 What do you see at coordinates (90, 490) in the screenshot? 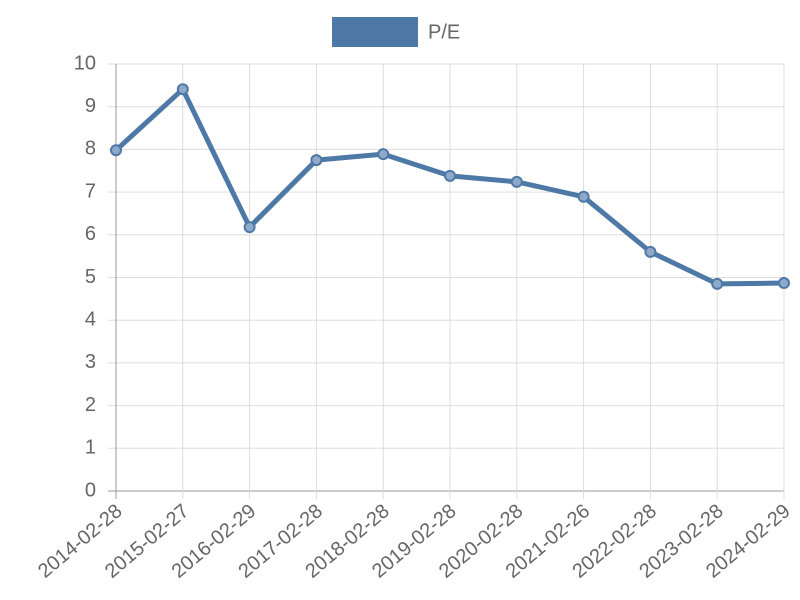
I see `y-tick-label: 0` at bounding box center [90, 490].